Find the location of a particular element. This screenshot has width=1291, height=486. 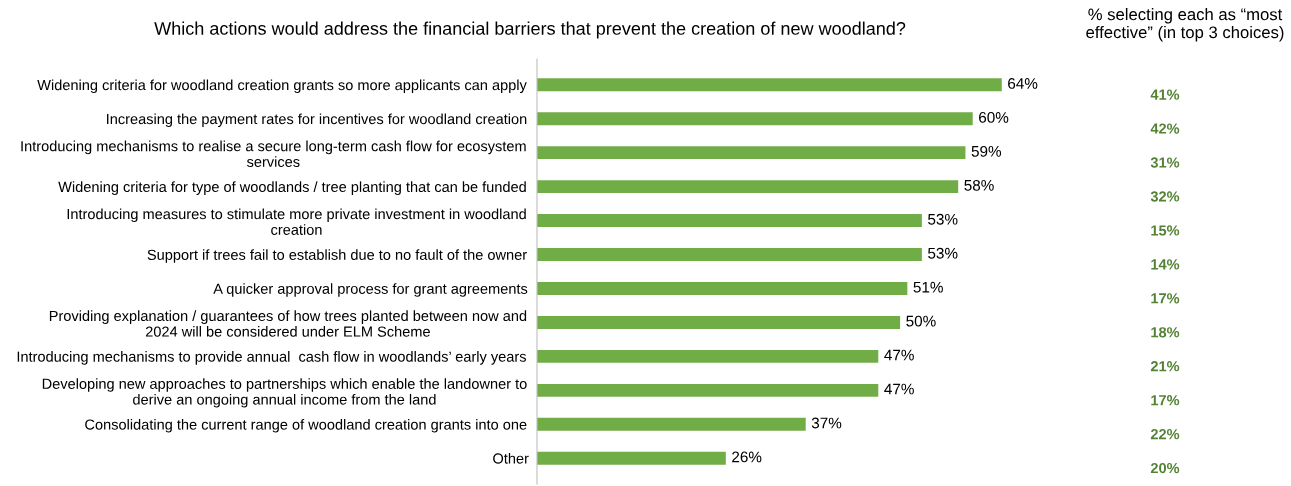

y-tick-label: Other is located at coordinates (511, 458).